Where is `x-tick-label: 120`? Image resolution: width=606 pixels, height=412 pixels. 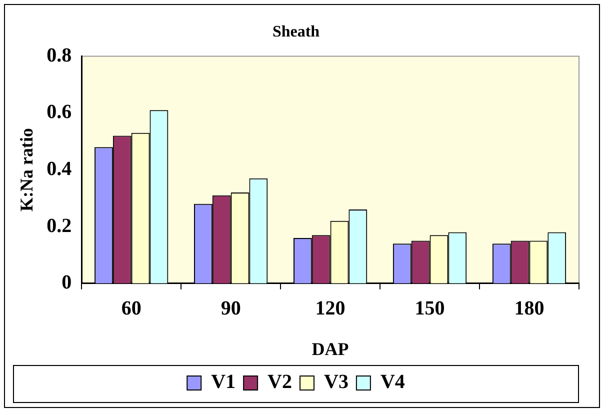
x-tick-label: 120 is located at coordinates (330, 309).